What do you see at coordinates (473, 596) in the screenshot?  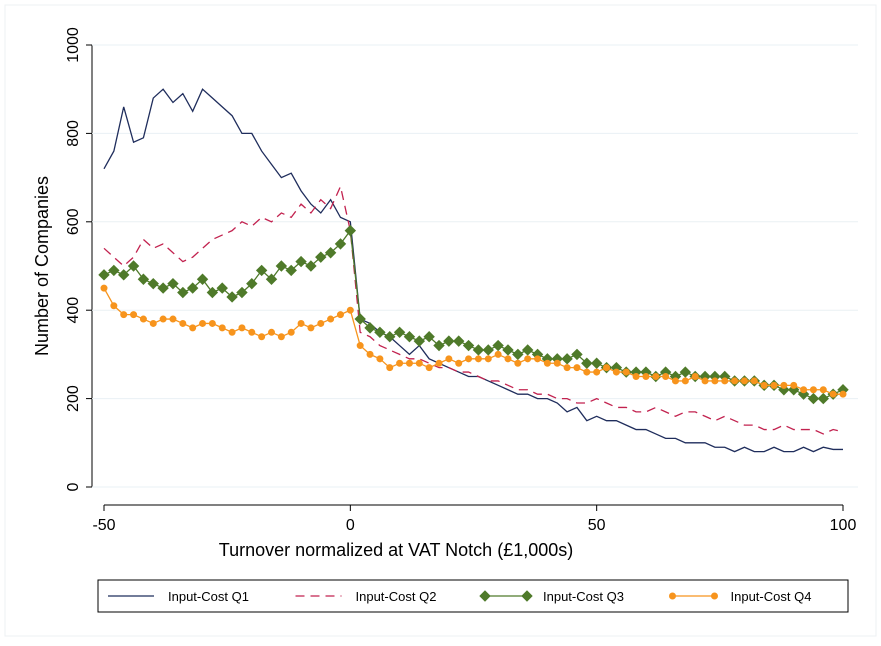 I see `legend-frame` at bounding box center [473, 596].